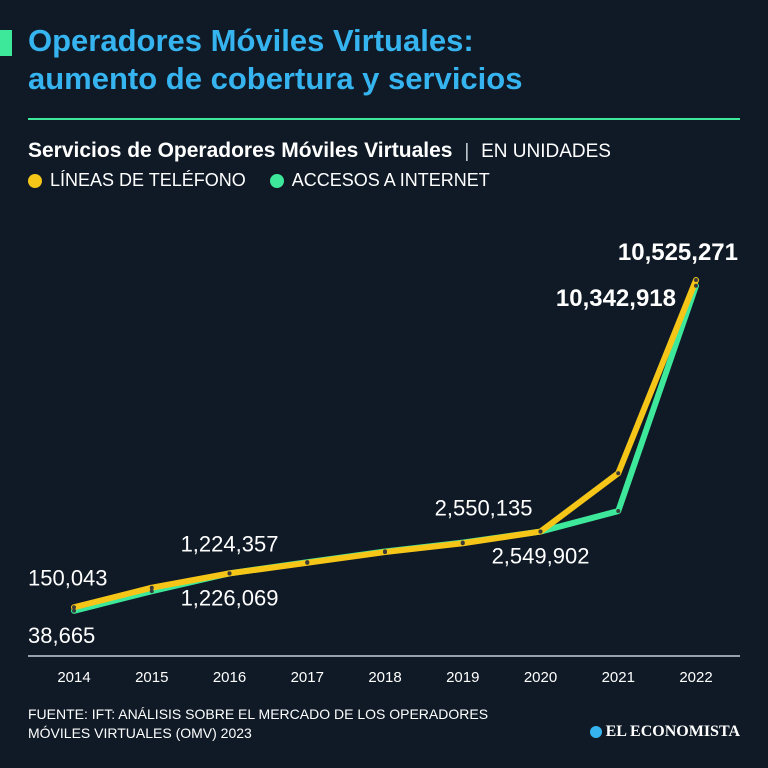 The height and width of the screenshot is (768, 768). What do you see at coordinates (541, 556) in the screenshot?
I see `data-label-internet-2020: 2,549,902` at bounding box center [541, 556].